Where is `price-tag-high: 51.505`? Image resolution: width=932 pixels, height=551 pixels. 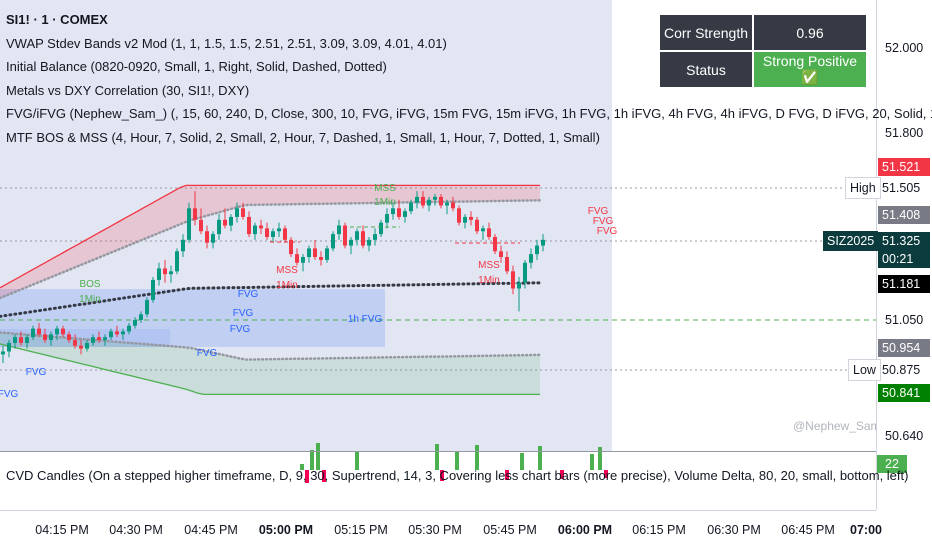
price-tag-high: 51.505 is located at coordinates (904, 188).